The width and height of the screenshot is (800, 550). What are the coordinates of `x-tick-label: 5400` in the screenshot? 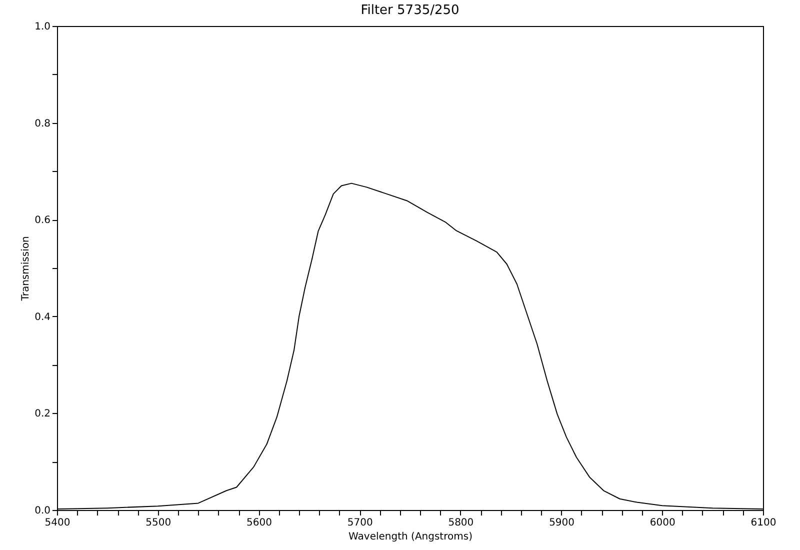 It's located at (57, 523).